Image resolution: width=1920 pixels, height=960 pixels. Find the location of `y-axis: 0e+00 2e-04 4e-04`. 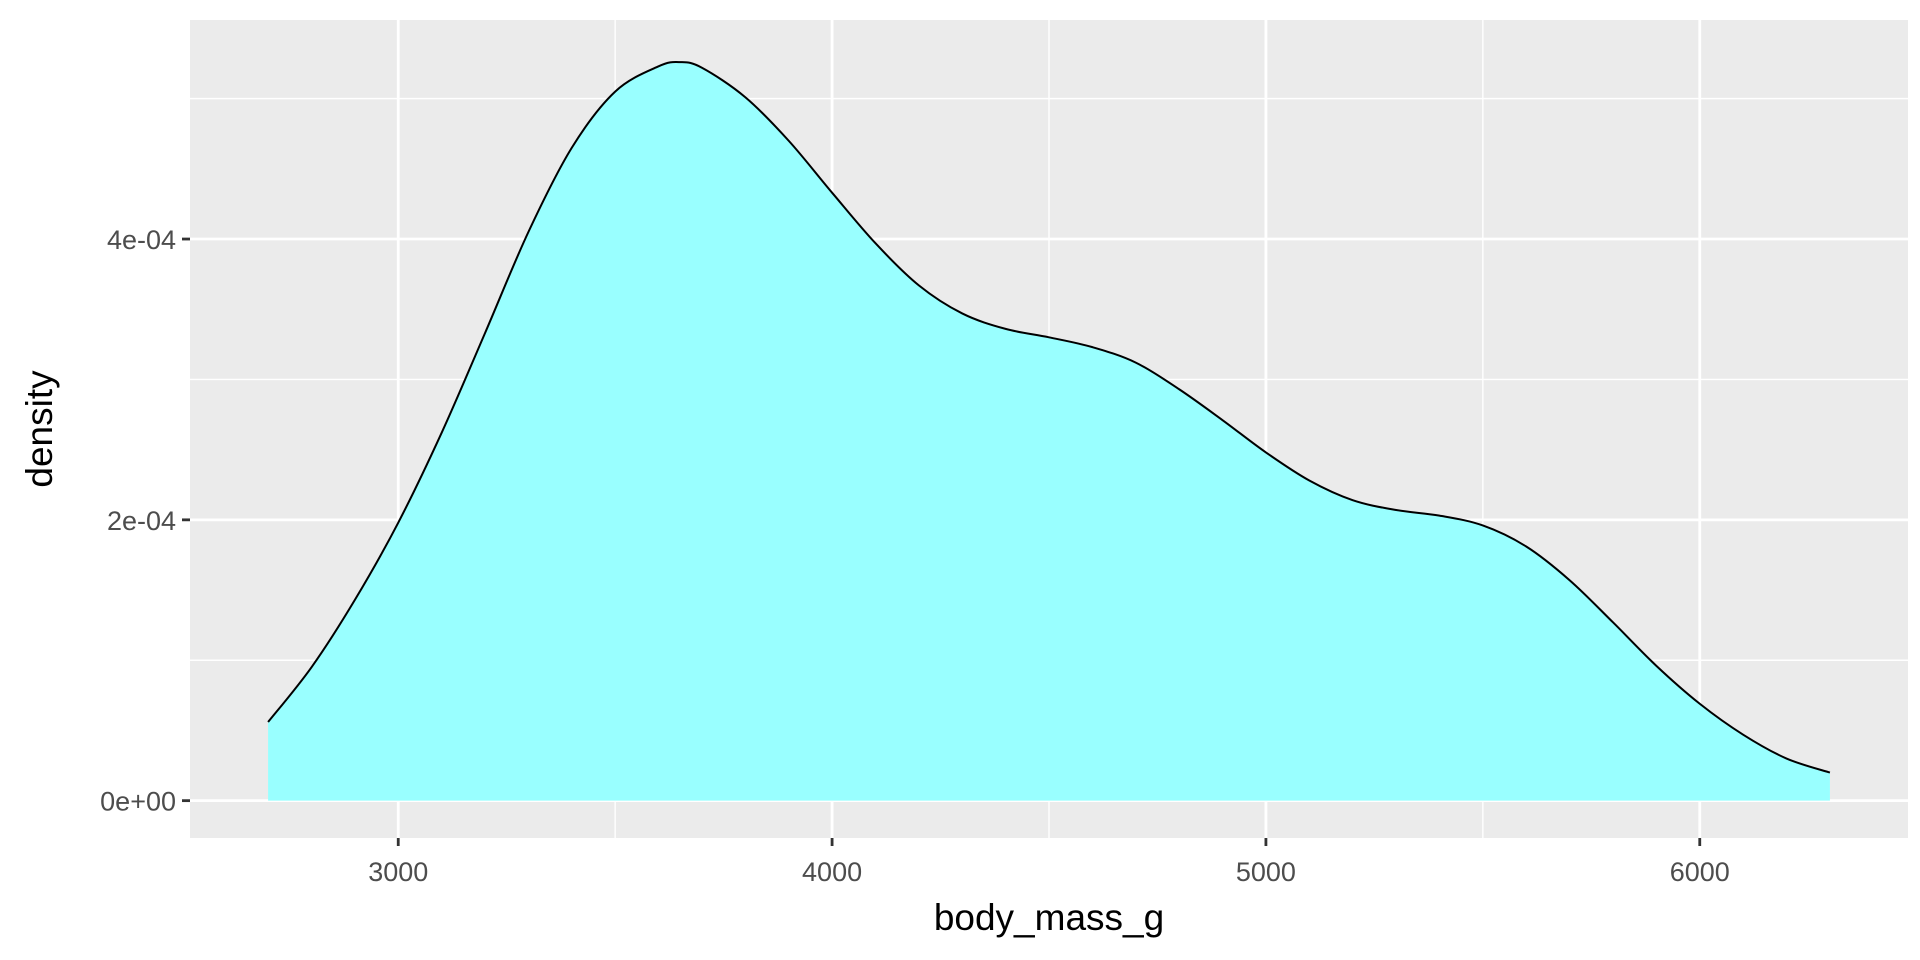

y-axis: 0e+00 2e-04 4e-04 is located at coordinates (145, 521).